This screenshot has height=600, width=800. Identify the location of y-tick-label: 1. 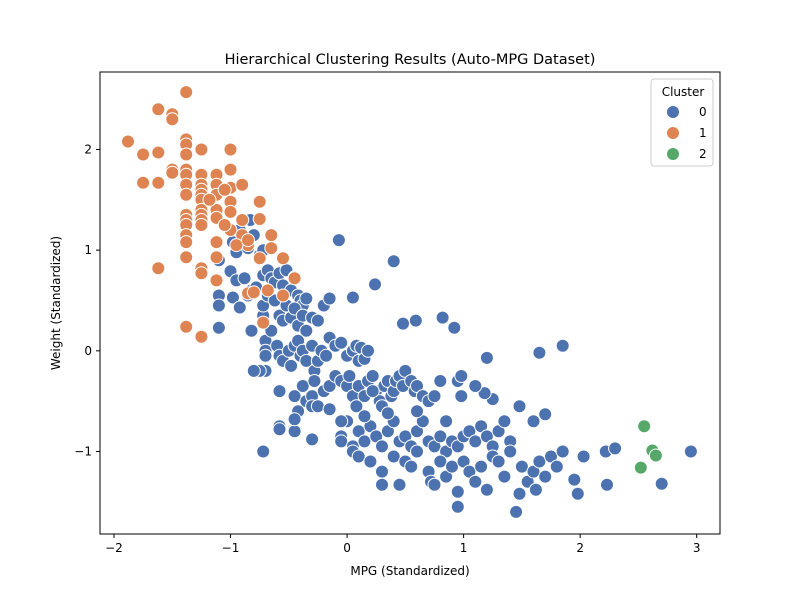
(88, 250).